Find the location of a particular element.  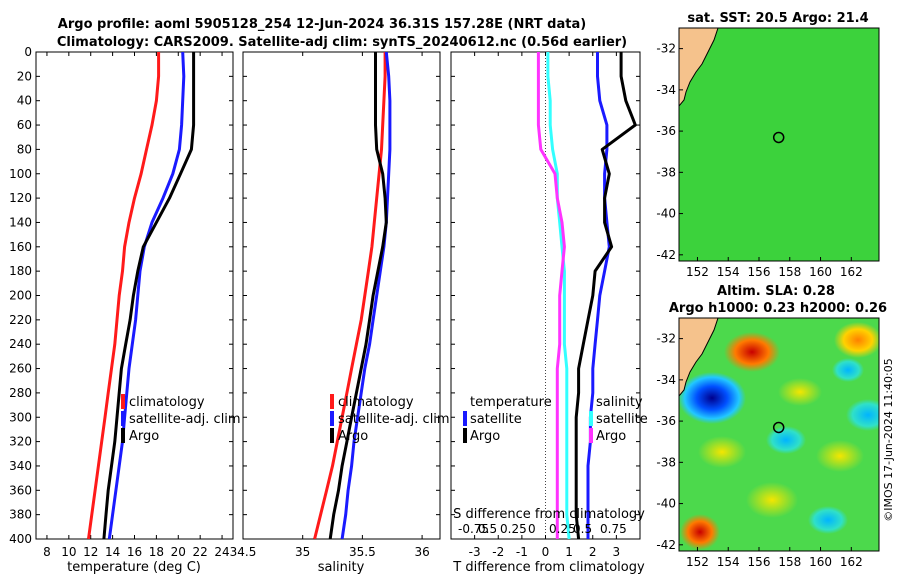

map-x-tick-label: 156 is located at coordinates (759, 562).